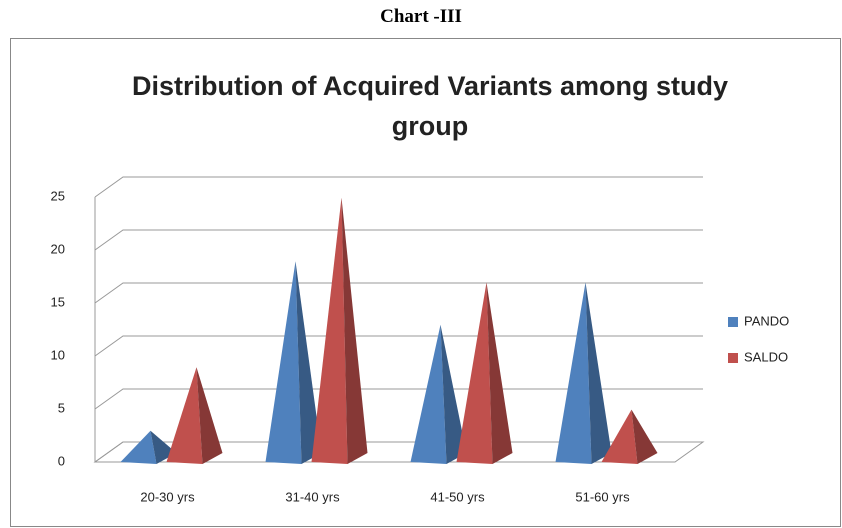 Image resolution: width=842 pixels, height=528 pixels. What do you see at coordinates (312, 496) in the screenshot?
I see `x-tick-label: 31-40 yrs` at bounding box center [312, 496].